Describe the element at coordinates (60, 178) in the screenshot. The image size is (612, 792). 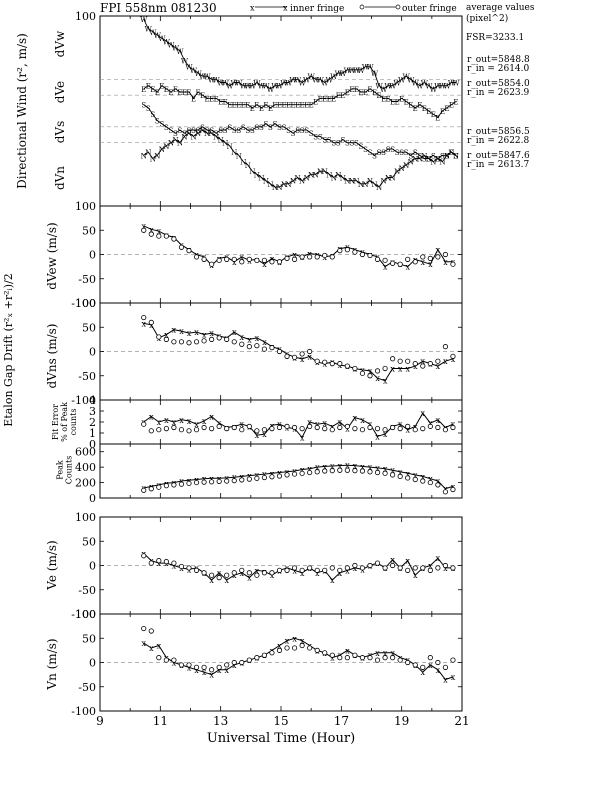
I see `sublabel-dVn: dVn` at that location.